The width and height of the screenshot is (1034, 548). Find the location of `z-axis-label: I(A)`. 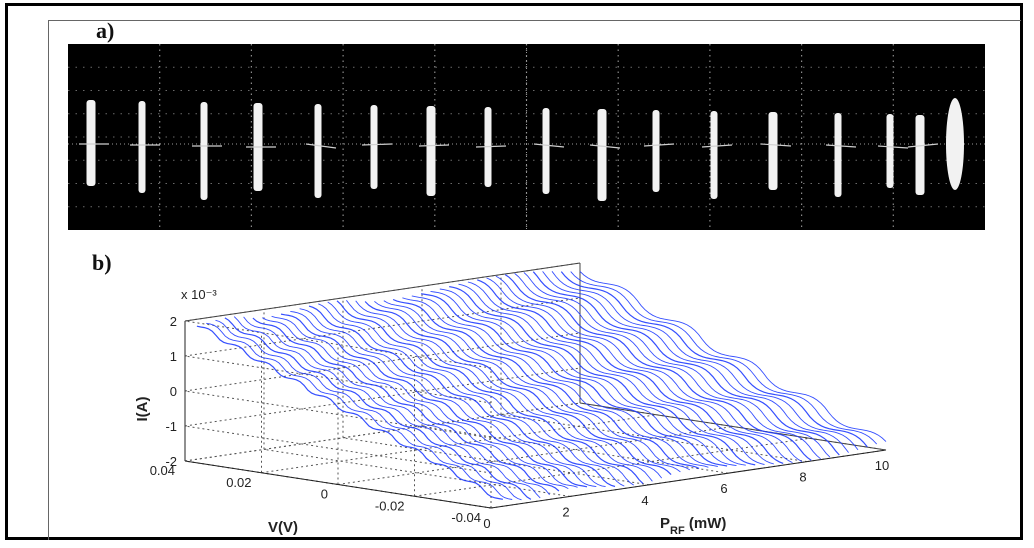

z-axis-label: I(A) is located at coordinates (142, 409).